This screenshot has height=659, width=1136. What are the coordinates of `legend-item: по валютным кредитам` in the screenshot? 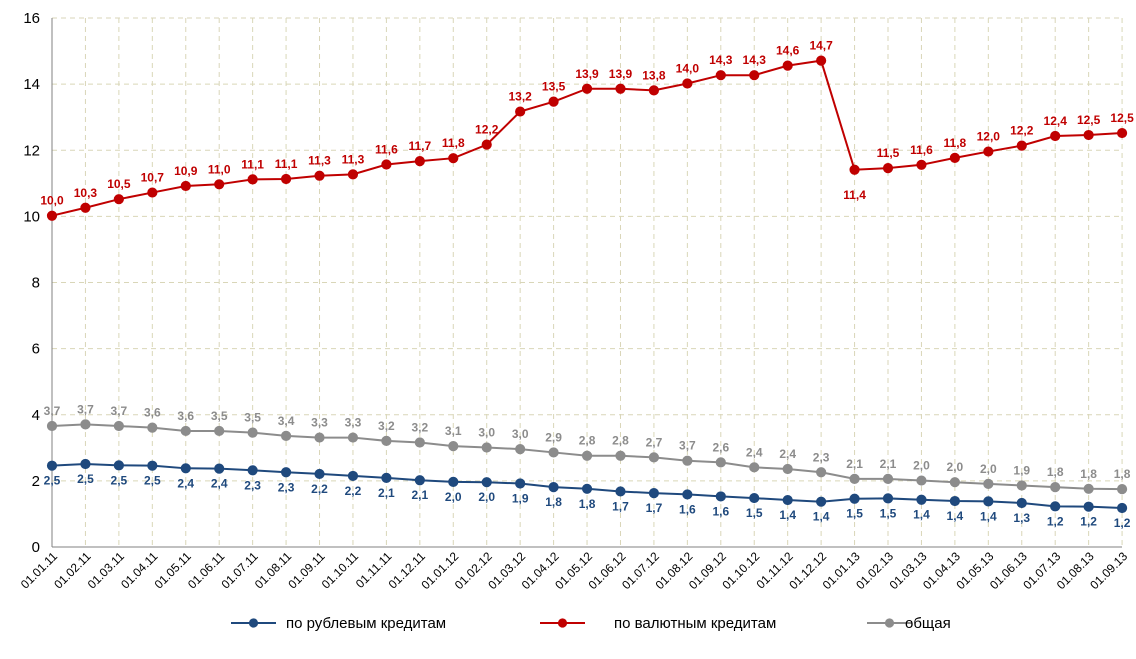 It's located at (658, 623).